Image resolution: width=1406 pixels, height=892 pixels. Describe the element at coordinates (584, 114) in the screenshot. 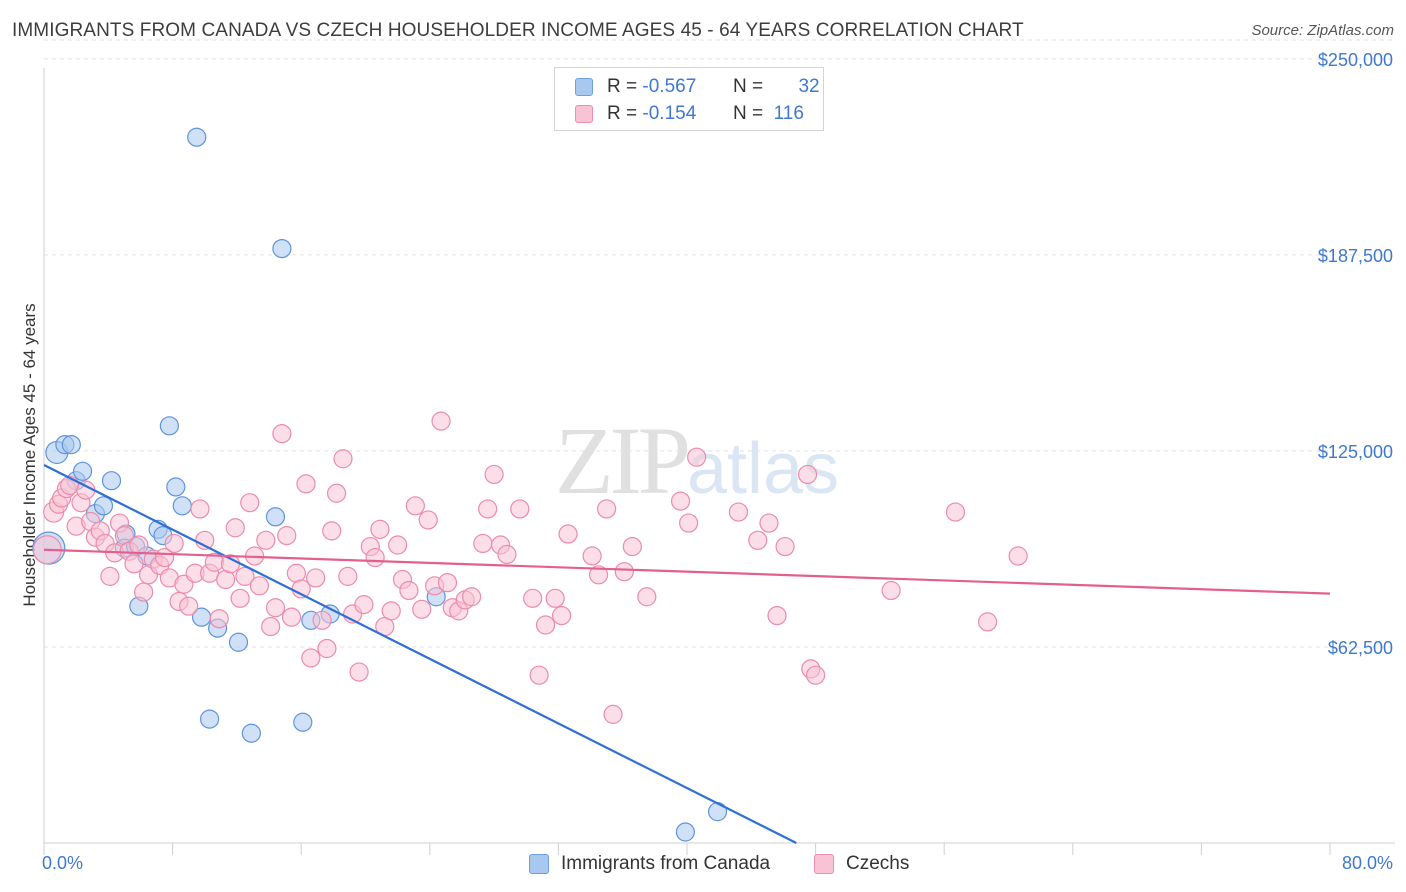

I see `legend-swatch-czechs` at that location.